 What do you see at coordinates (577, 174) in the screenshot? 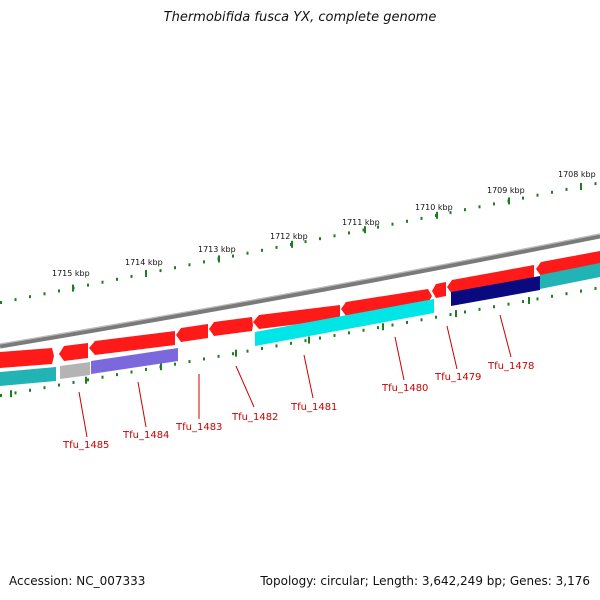
I see `ruler-label-1708: 1708 kbp` at bounding box center [577, 174].